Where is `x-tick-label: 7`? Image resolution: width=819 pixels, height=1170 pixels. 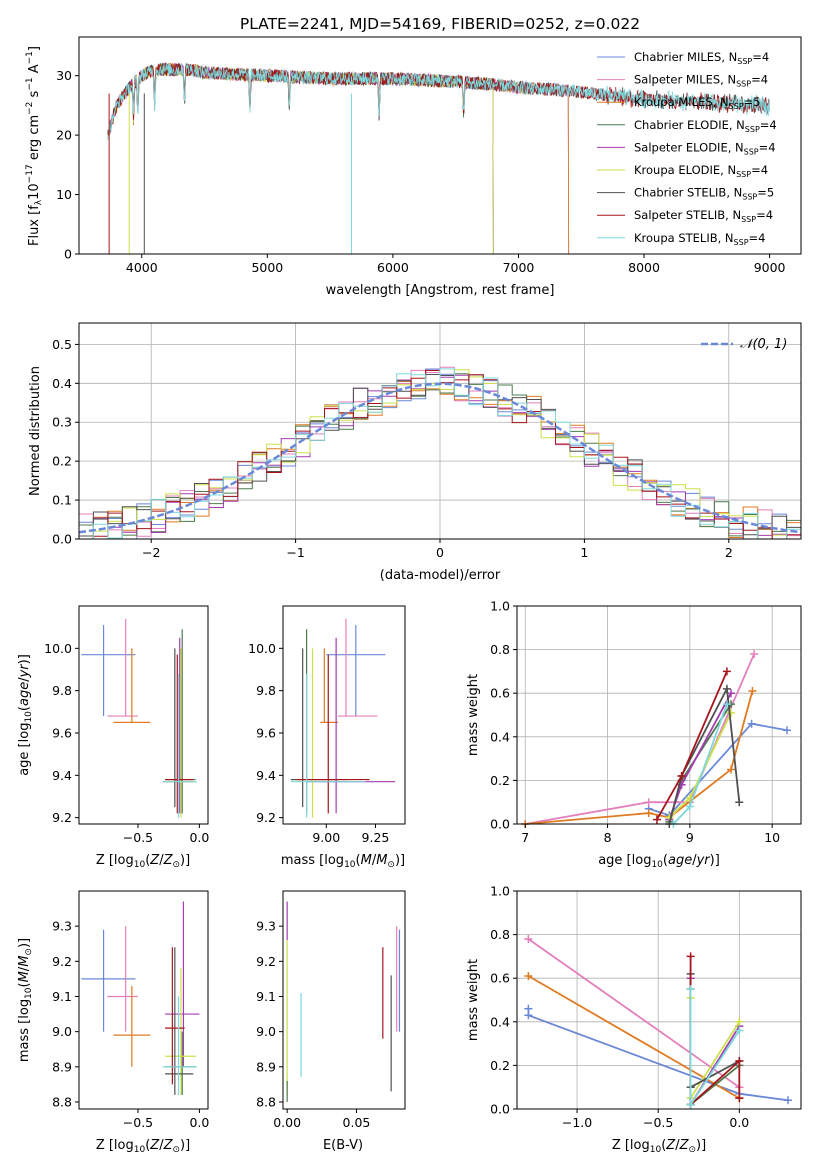 x-tick-label: 7 is located at coordinates (525, 837).